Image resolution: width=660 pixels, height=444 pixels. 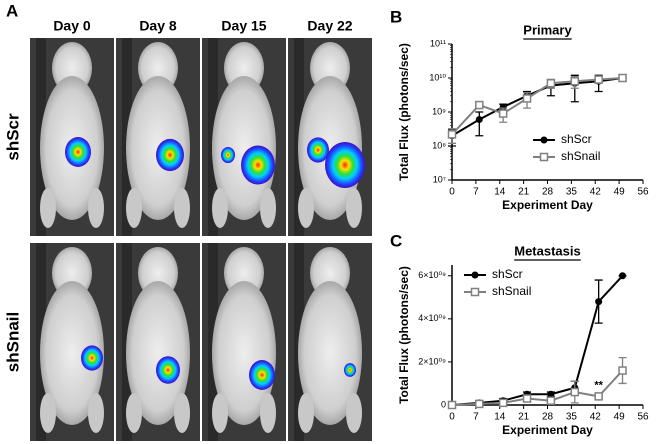 What do you see at coordinates (432, 275) in the screenshot?
I see `y-tick-label: 6×10⁰⁹` at bounding box center [432, 275].